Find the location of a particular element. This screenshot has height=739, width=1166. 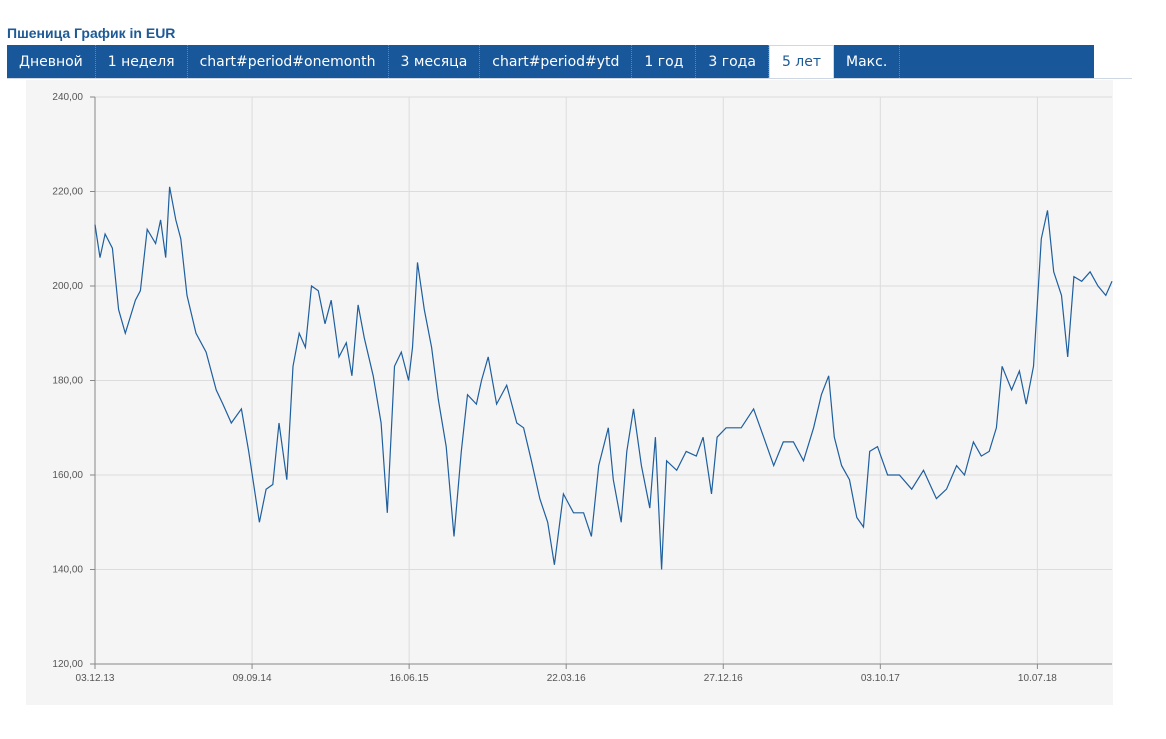

period-tab: 3 месяца is located at coordinates (435, 61).